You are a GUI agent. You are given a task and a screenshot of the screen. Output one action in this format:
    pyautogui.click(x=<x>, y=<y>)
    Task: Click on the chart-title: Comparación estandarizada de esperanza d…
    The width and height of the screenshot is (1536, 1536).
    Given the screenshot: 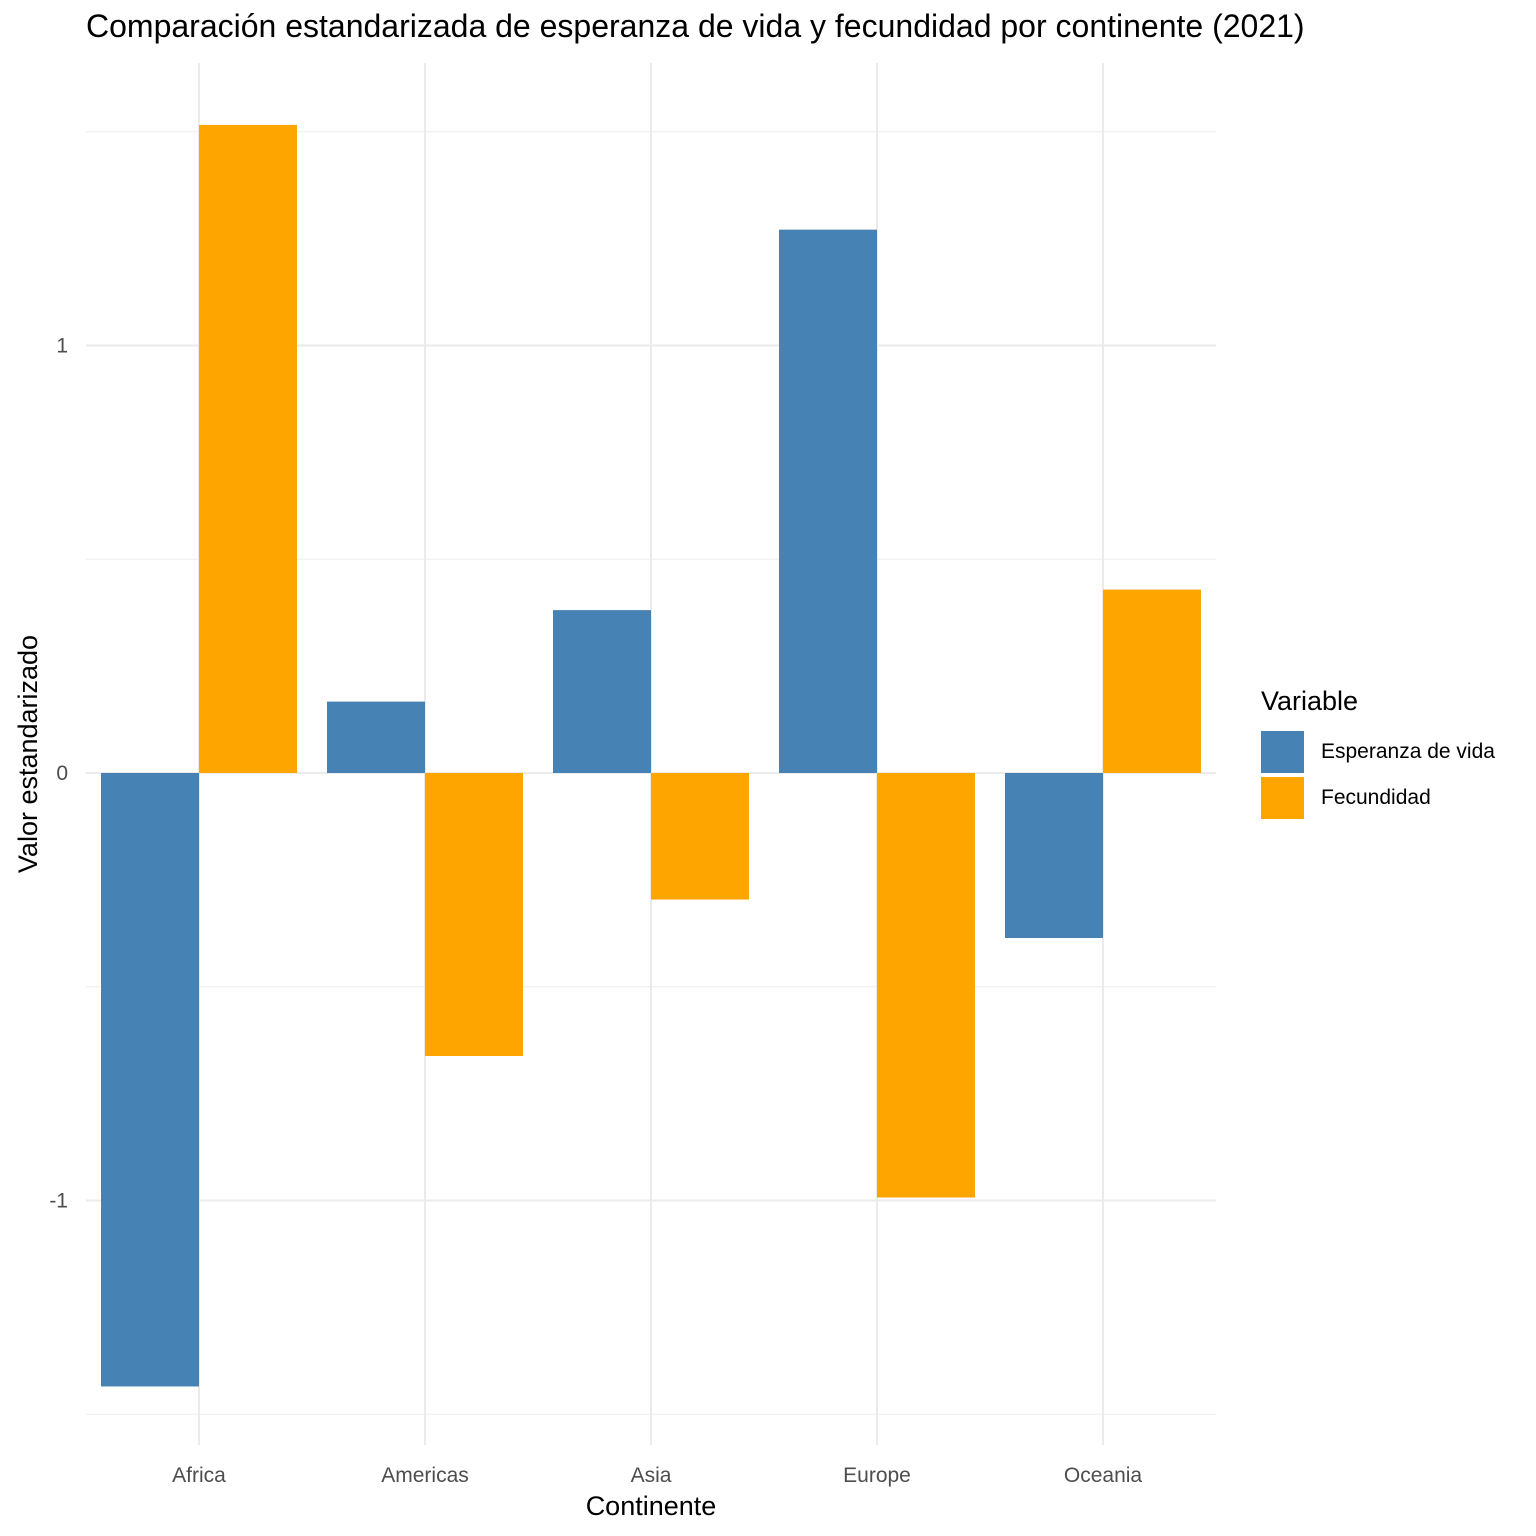 What is the action you would take?
    pyautogui.click(x=695, y=26)
    